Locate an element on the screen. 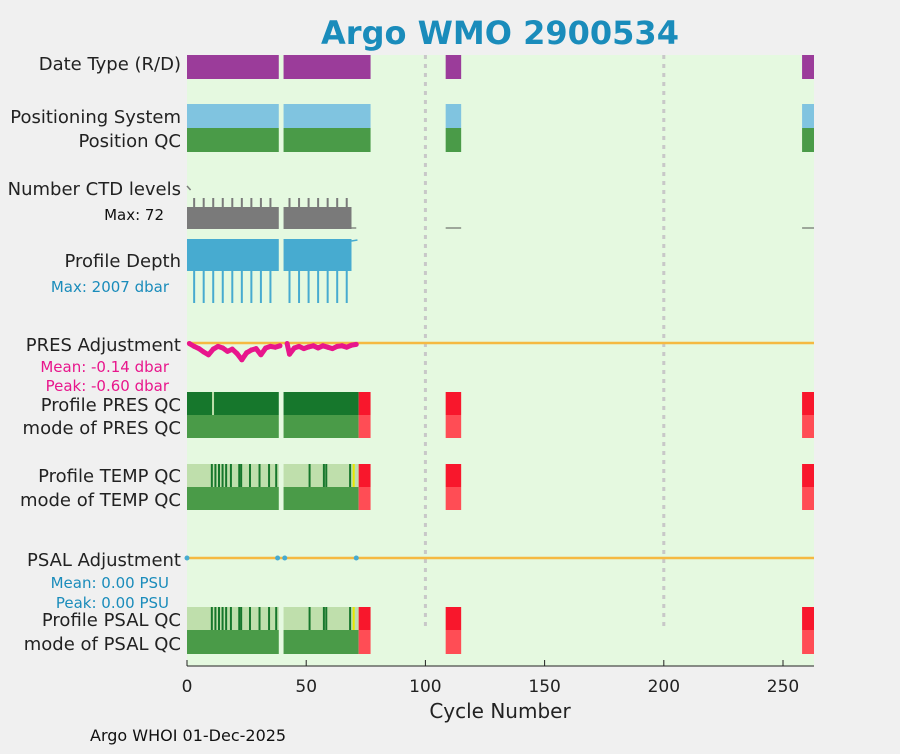  psal-peak-annotation: Peak: 0.00 PSU is located at coordinates (112, 603).